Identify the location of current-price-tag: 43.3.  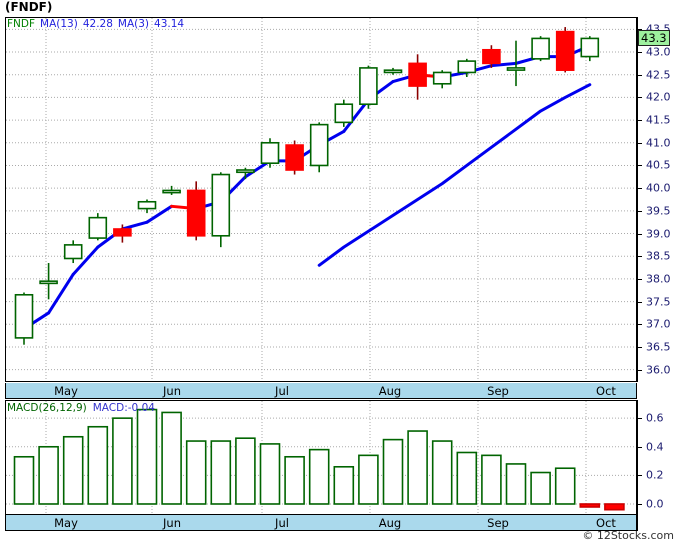
(654, 38).